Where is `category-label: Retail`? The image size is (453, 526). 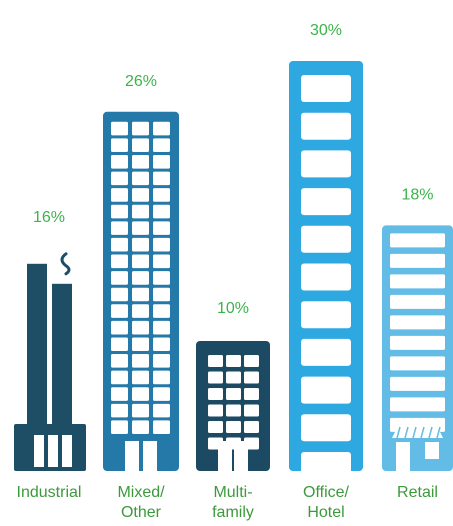
category-label: Retail is located at coordinates (410, 493).